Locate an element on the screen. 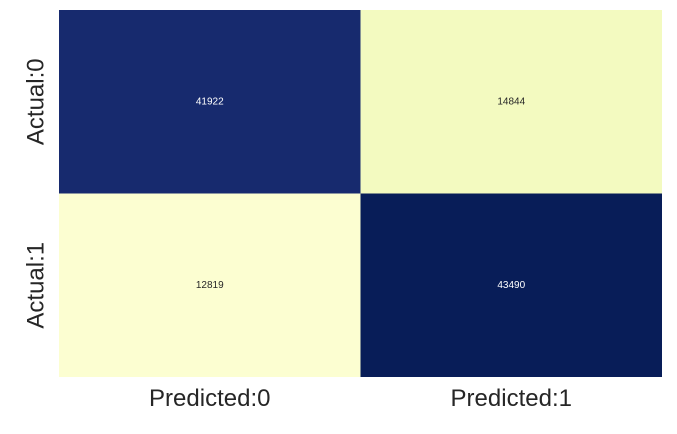 The image size is (677, 434). cell-annotation-r1-c0: 12819 is located at coordinates (210, 285).